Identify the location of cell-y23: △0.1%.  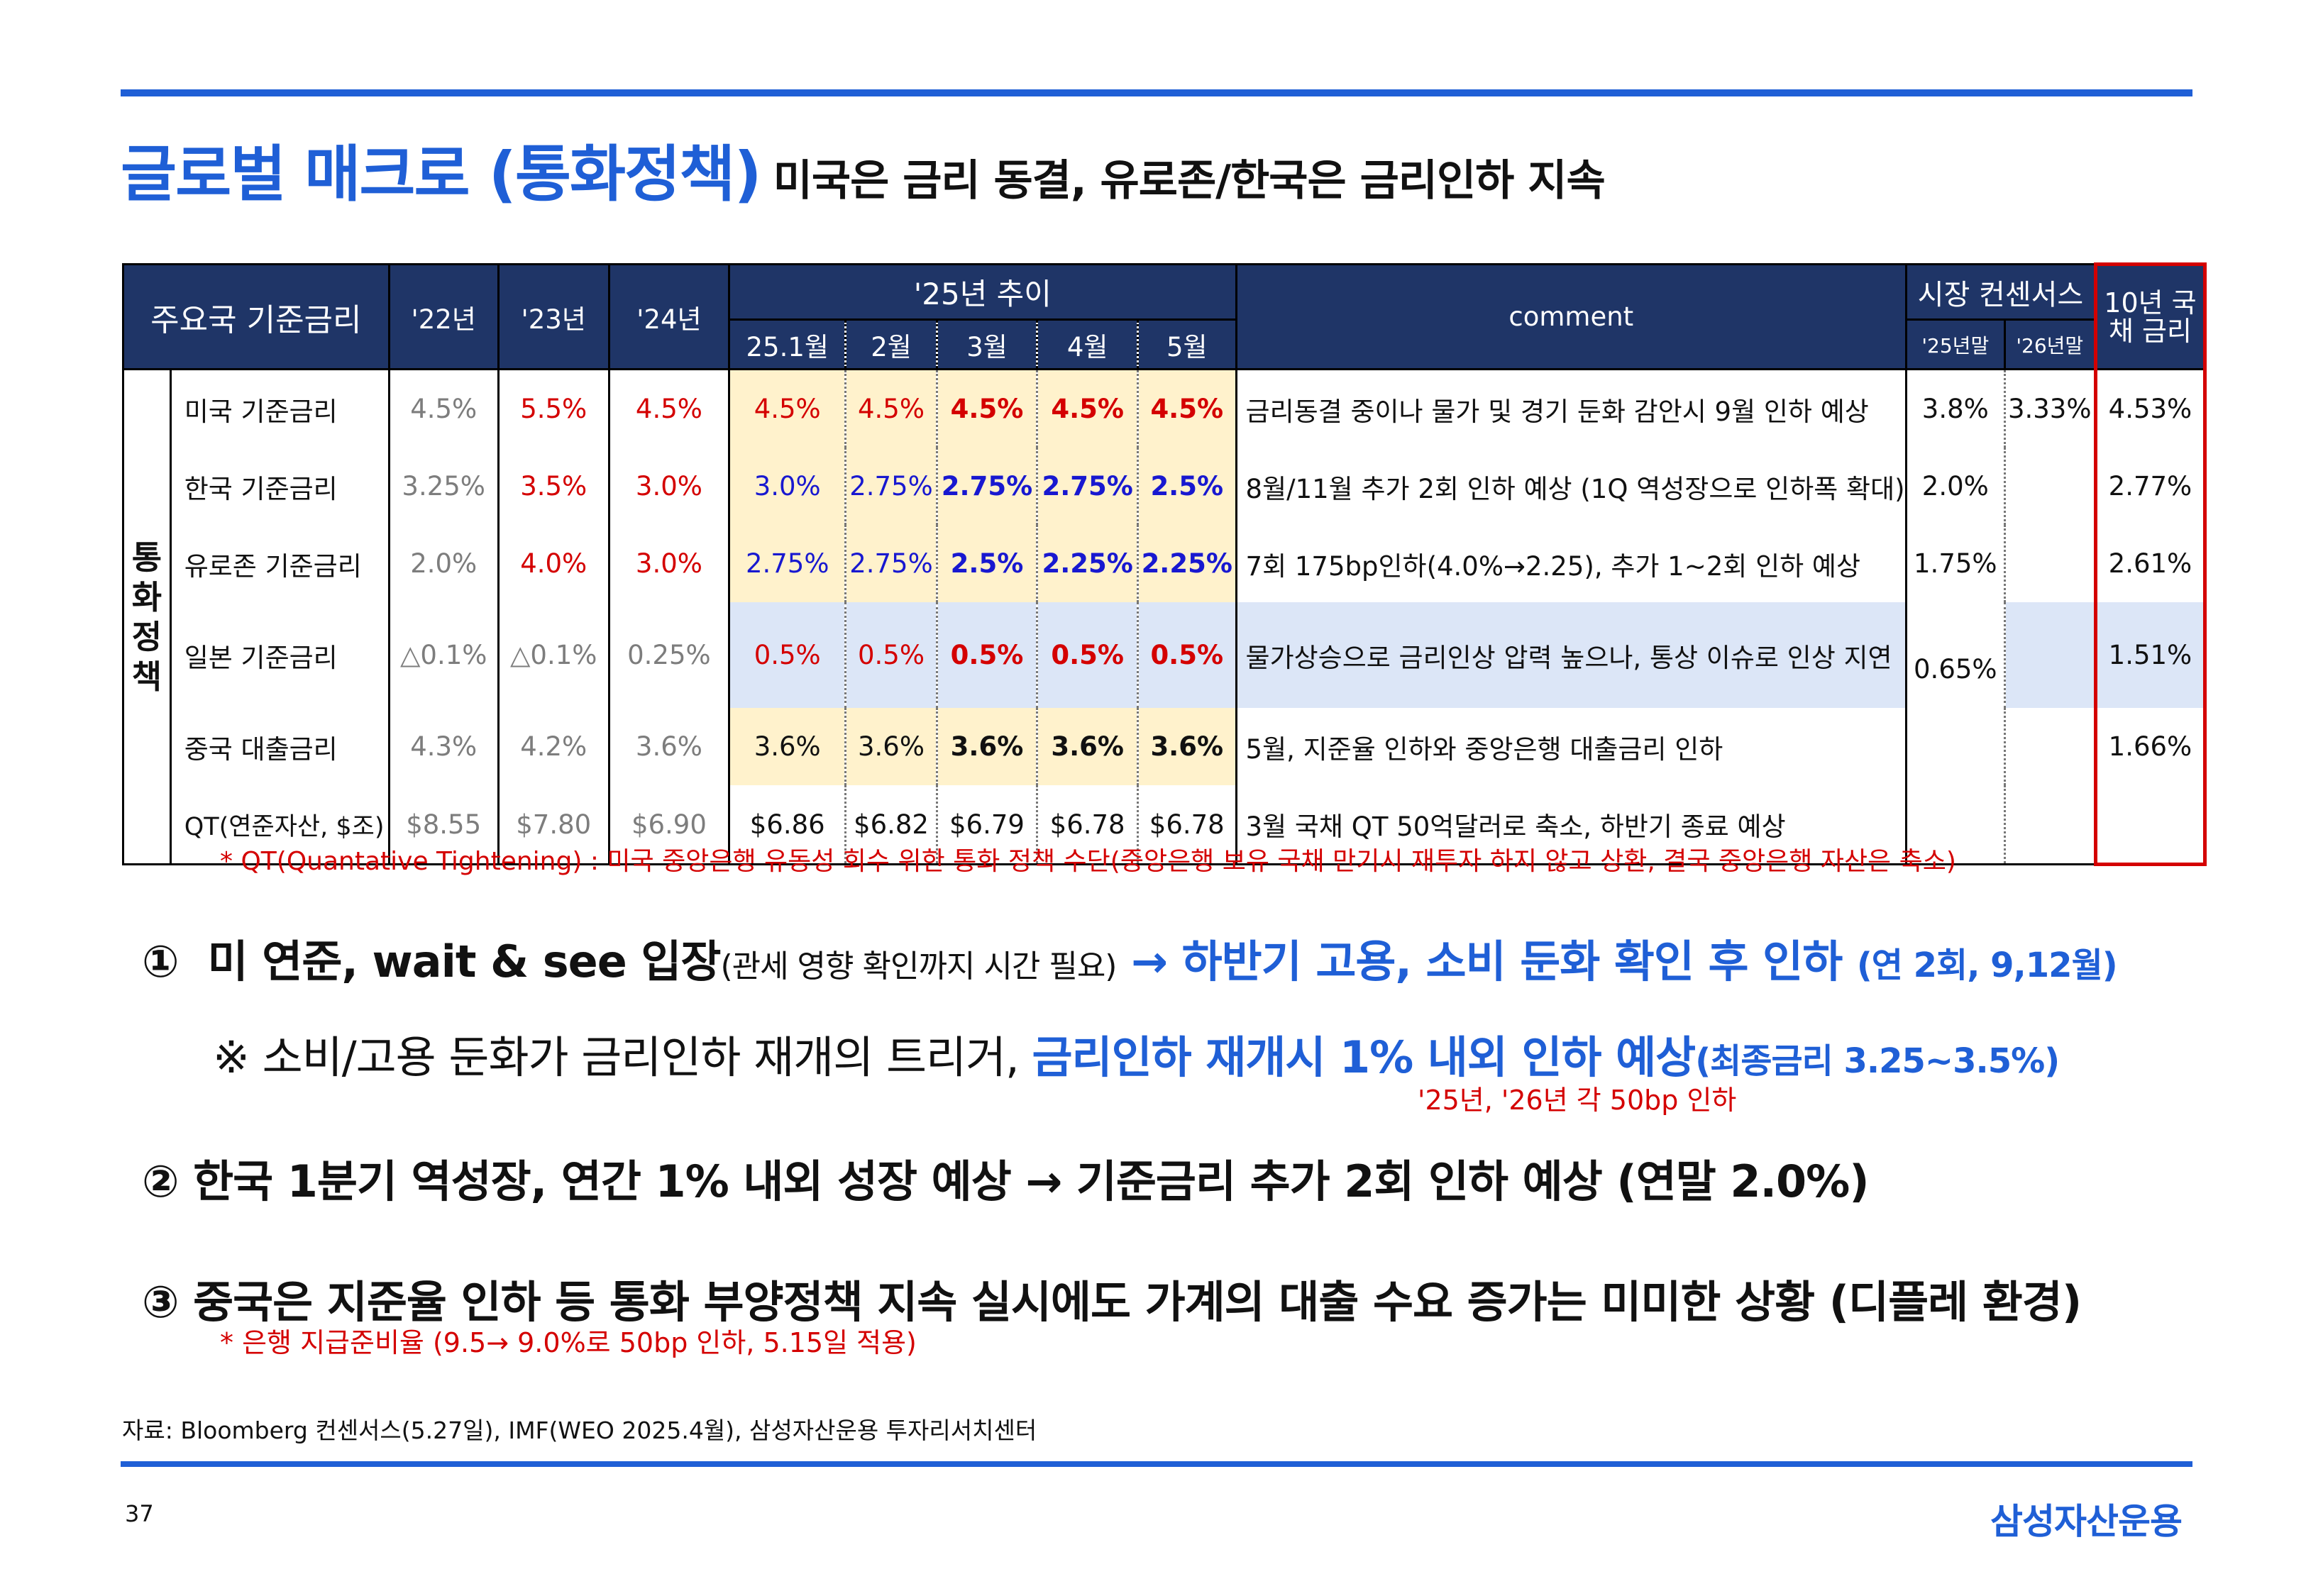
(553, 655).